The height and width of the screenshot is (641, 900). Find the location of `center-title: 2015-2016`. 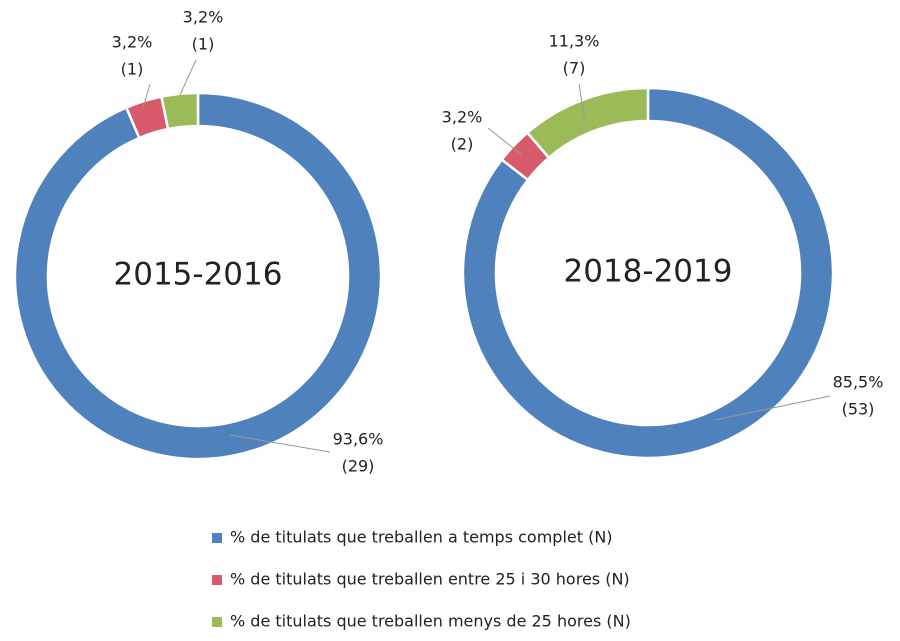

center-title: 2015-2016 is located at coordinates (198, 275).